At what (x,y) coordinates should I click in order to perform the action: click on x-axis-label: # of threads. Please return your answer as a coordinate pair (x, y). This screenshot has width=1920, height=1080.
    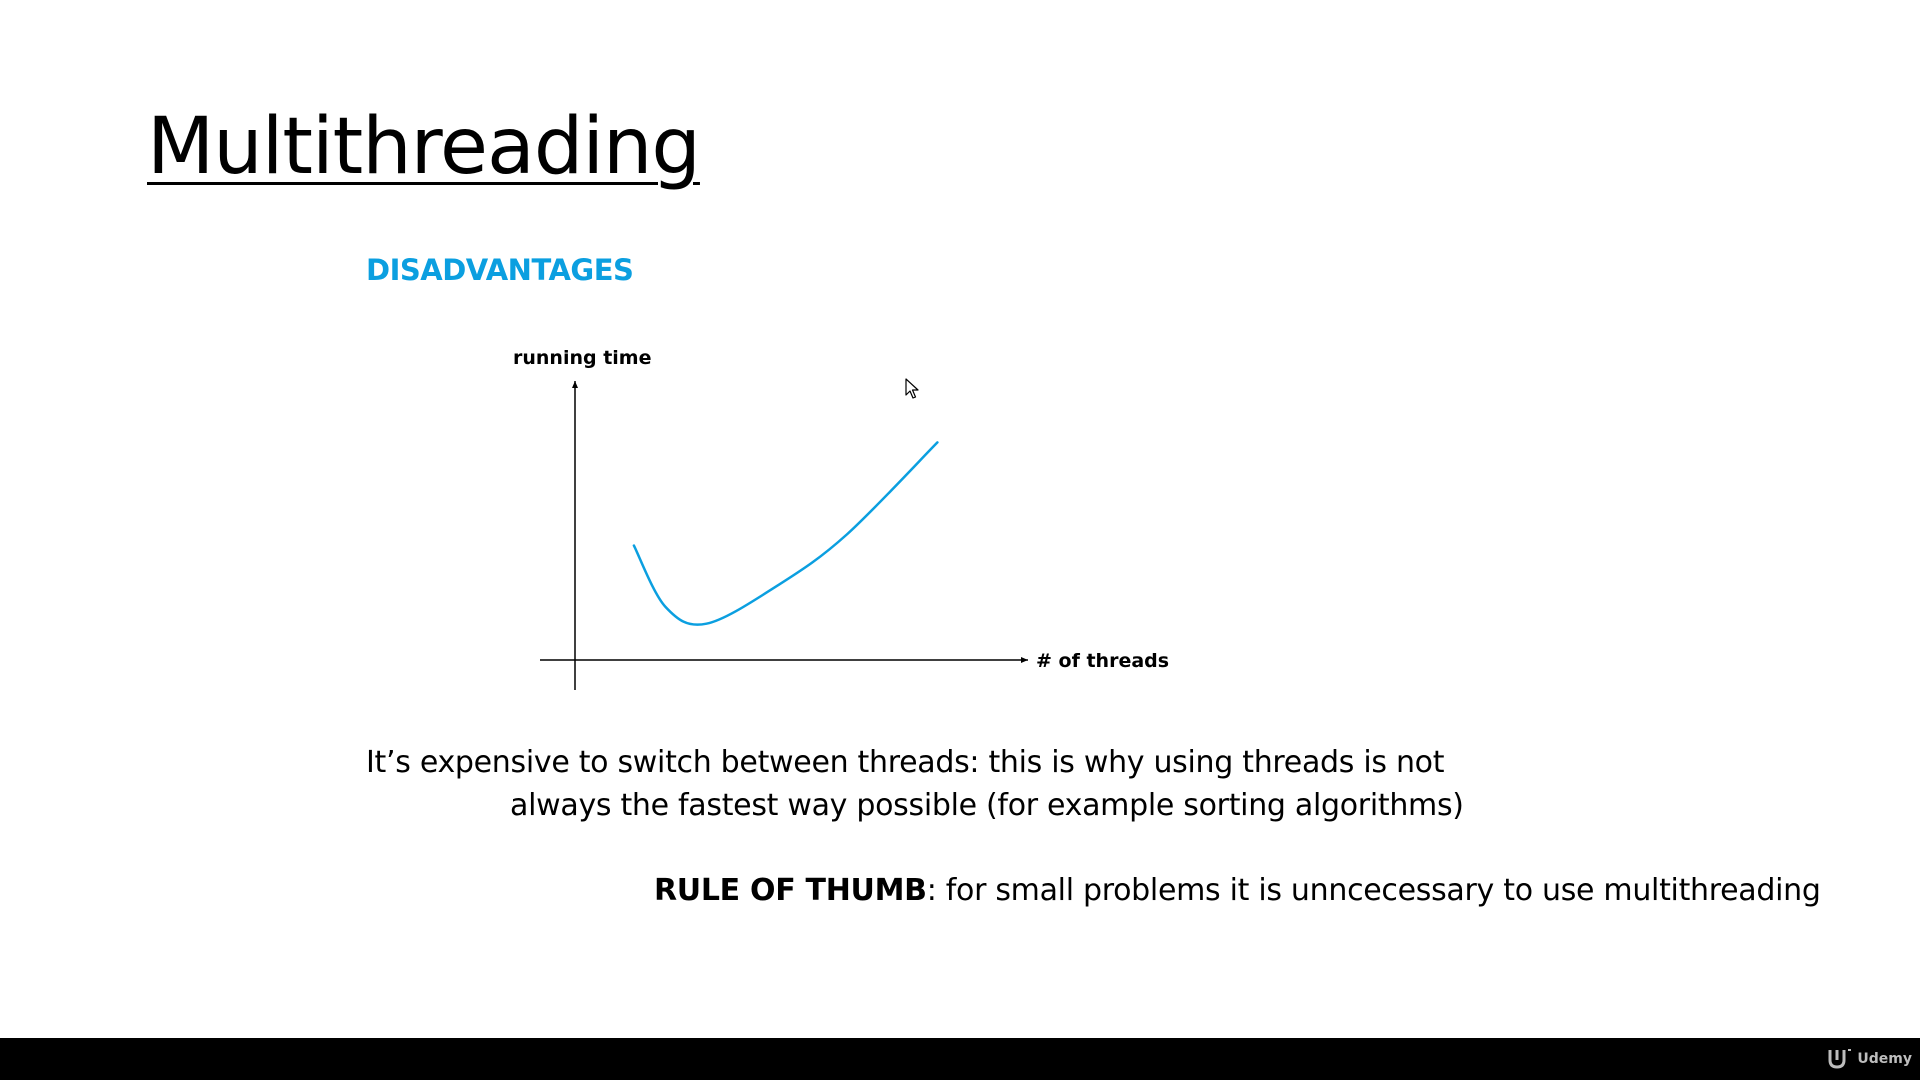
    Looking at the image, I should click on (1102, 661).